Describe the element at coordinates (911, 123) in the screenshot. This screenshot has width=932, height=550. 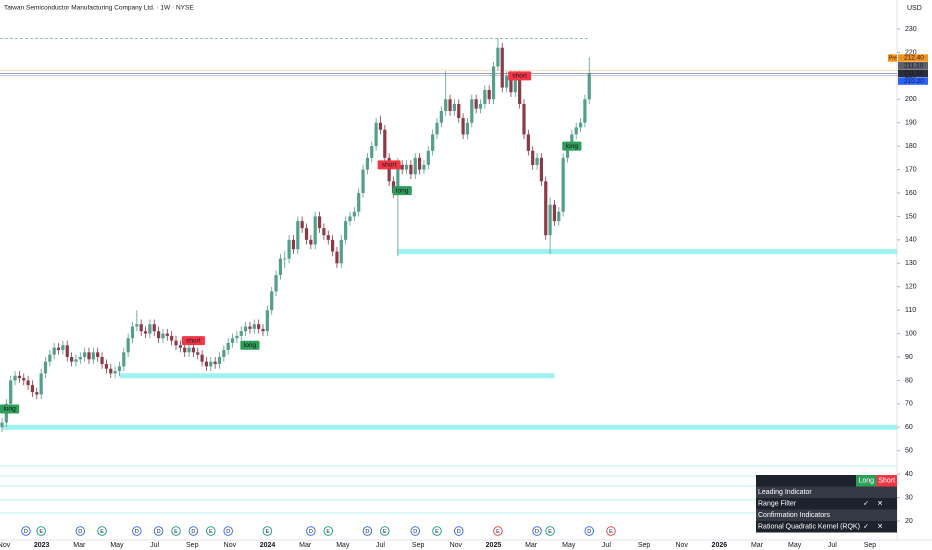
I see `y-tick-label: 190` at that location.